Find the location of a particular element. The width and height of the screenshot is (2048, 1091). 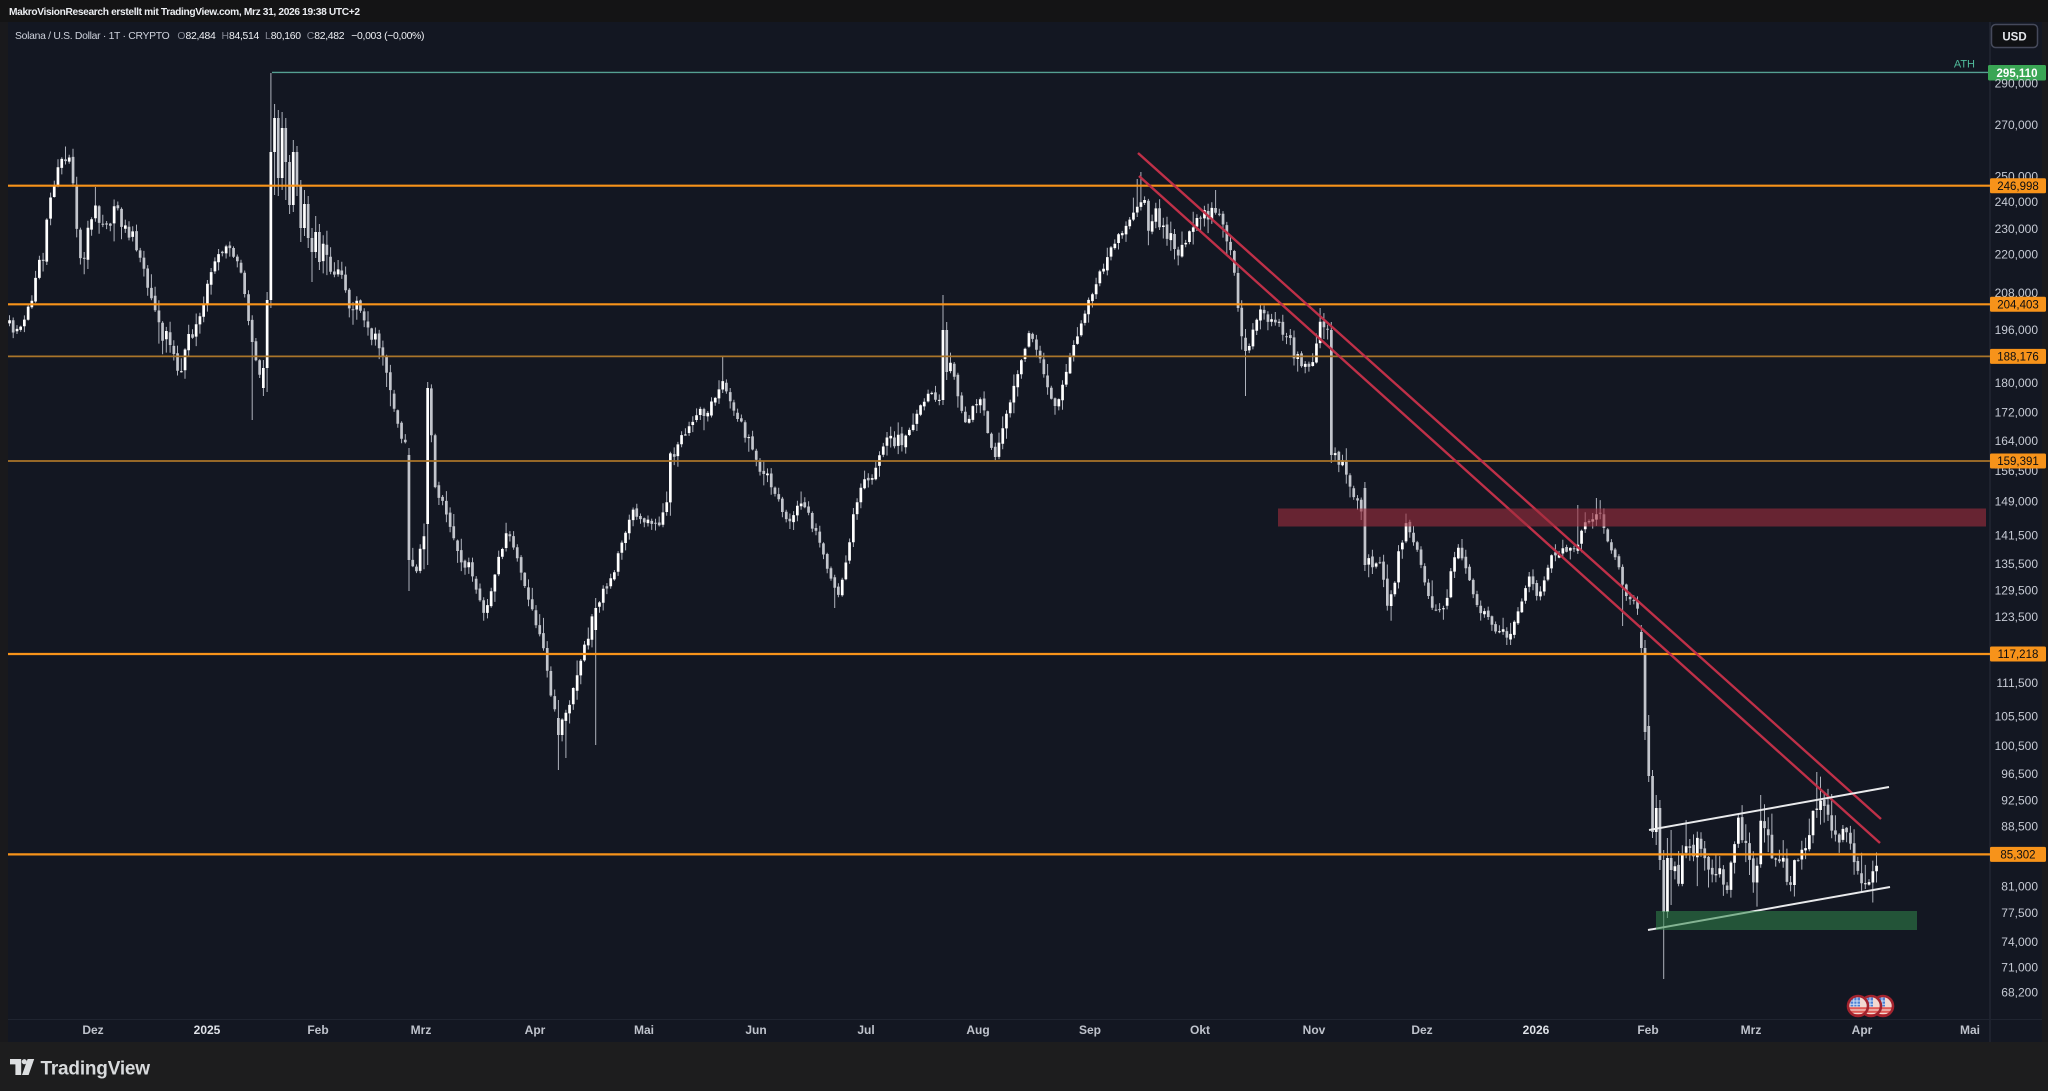

svg-text: 100,500 is located at coordinates (2017, 746).